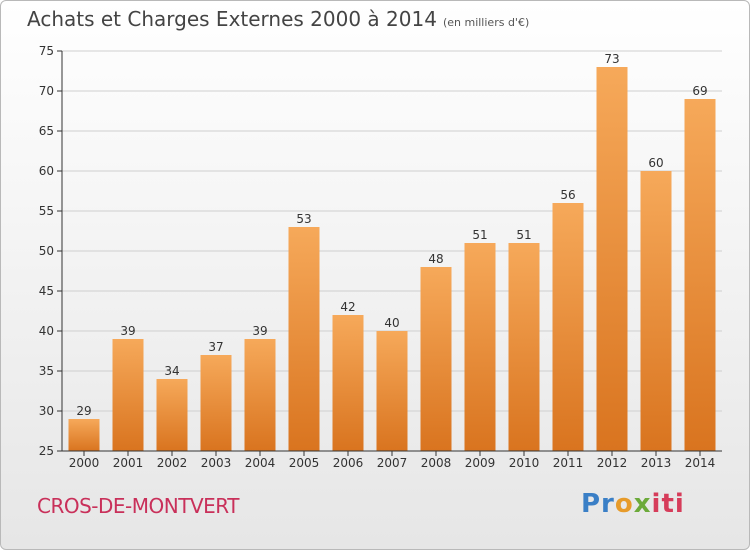 Image resolution: width=750 pixels, height=550 pixels. I want to click on bar-value-label: 29, so click(83, 411).